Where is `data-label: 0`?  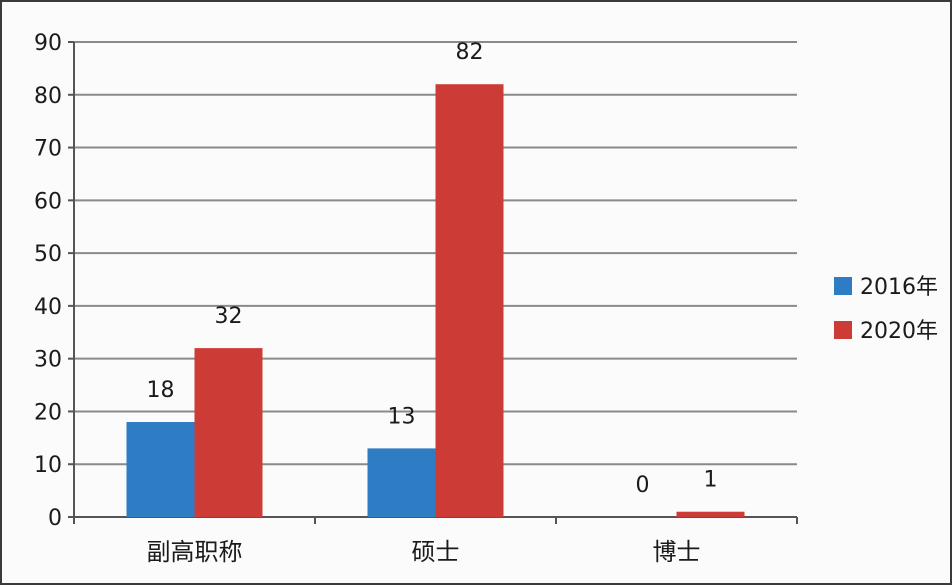 data-label: 0 is located at coordinates (643, 485).